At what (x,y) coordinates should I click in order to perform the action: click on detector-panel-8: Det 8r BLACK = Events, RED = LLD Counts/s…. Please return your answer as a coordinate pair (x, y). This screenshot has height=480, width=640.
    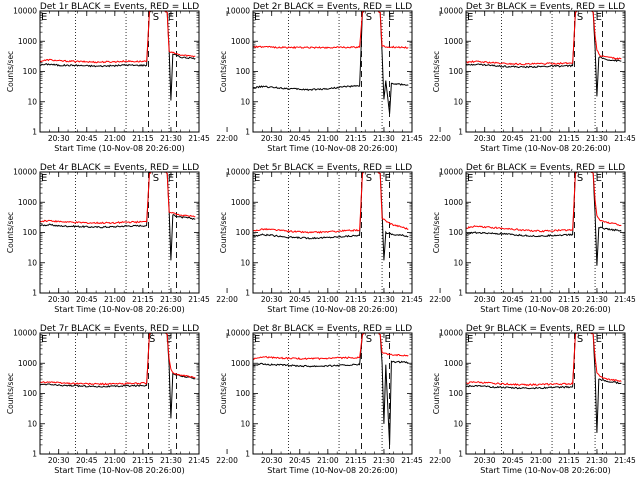
    Looking at the image, I should click on (335, 399).